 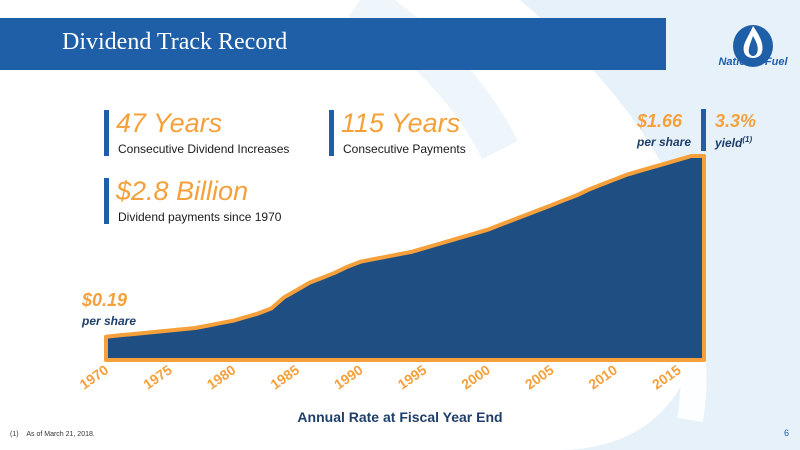 I want to click on slide-title: Dividend Track Record, so click(x=175, y=42).